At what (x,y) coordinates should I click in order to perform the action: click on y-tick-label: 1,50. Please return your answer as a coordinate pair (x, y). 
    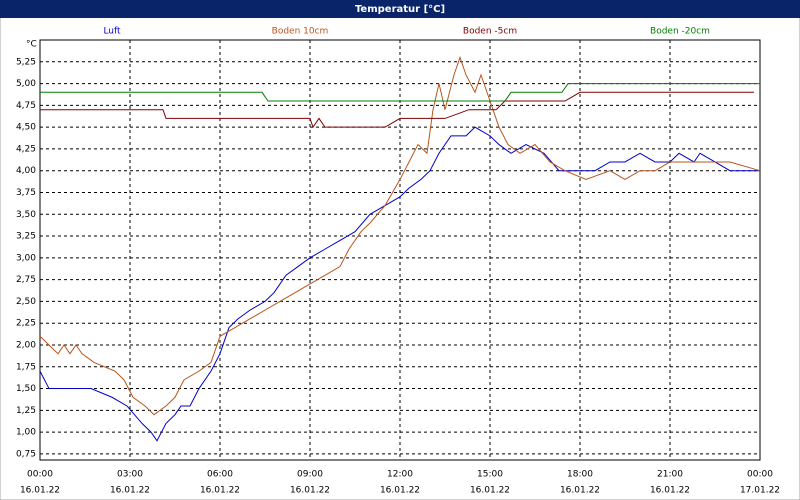
    Looking at the image, I should click on (26, 389).